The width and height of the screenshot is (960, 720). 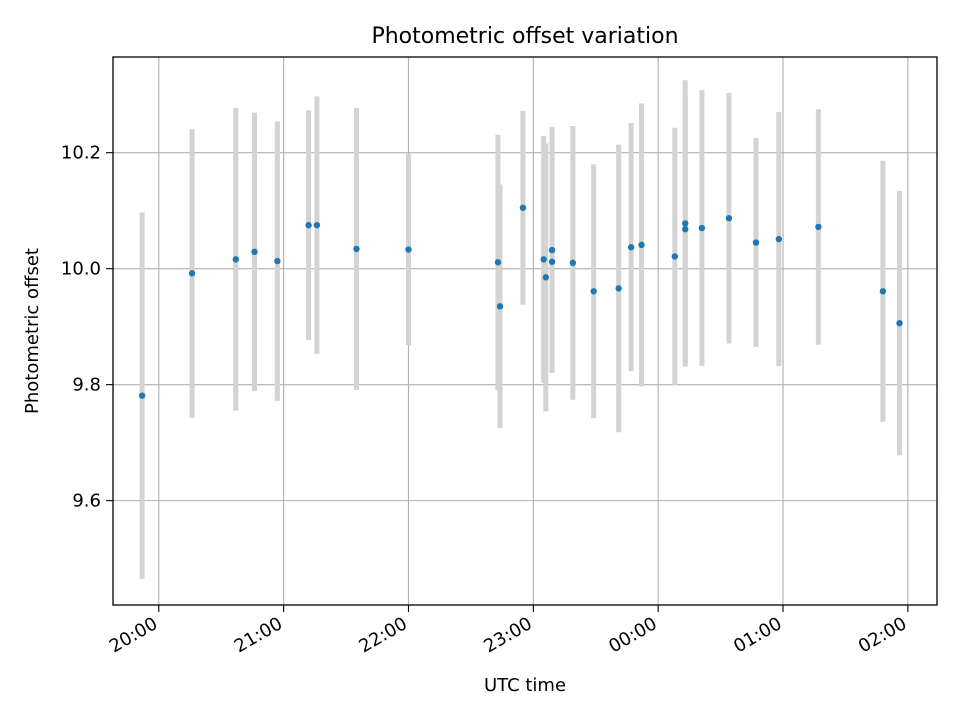 I want to click on y-tick-label: 9.8, so click(x=86, y=385).